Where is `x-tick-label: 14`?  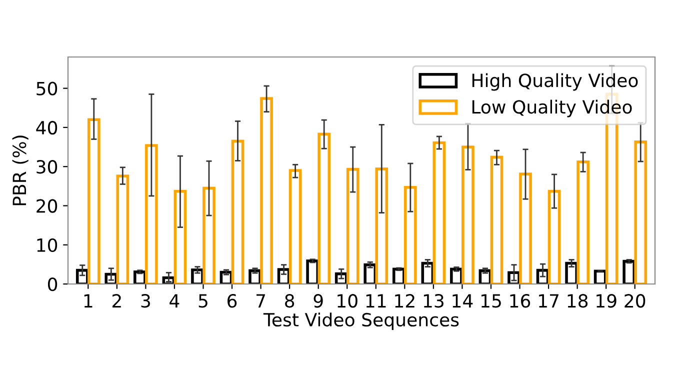
x-tick-label: 14 is located at coordinates (462, 301).